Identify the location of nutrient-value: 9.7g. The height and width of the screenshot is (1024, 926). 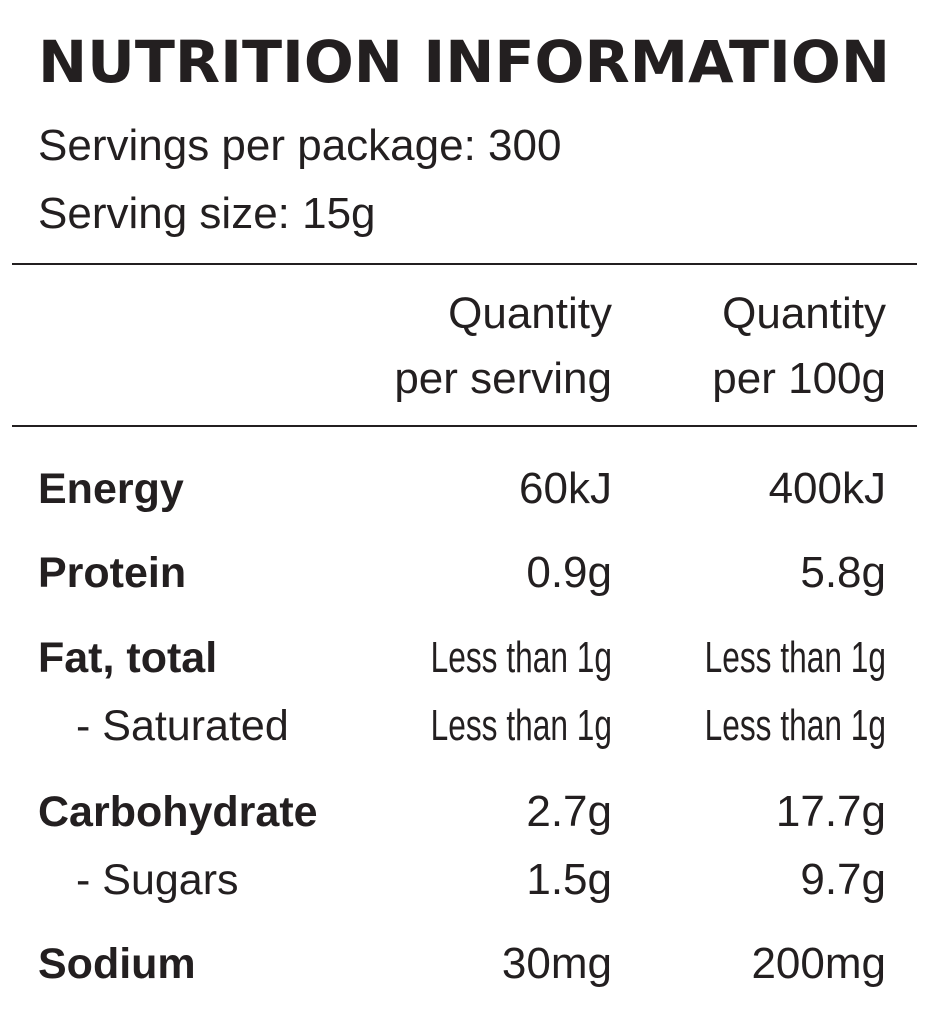
(843, 879).